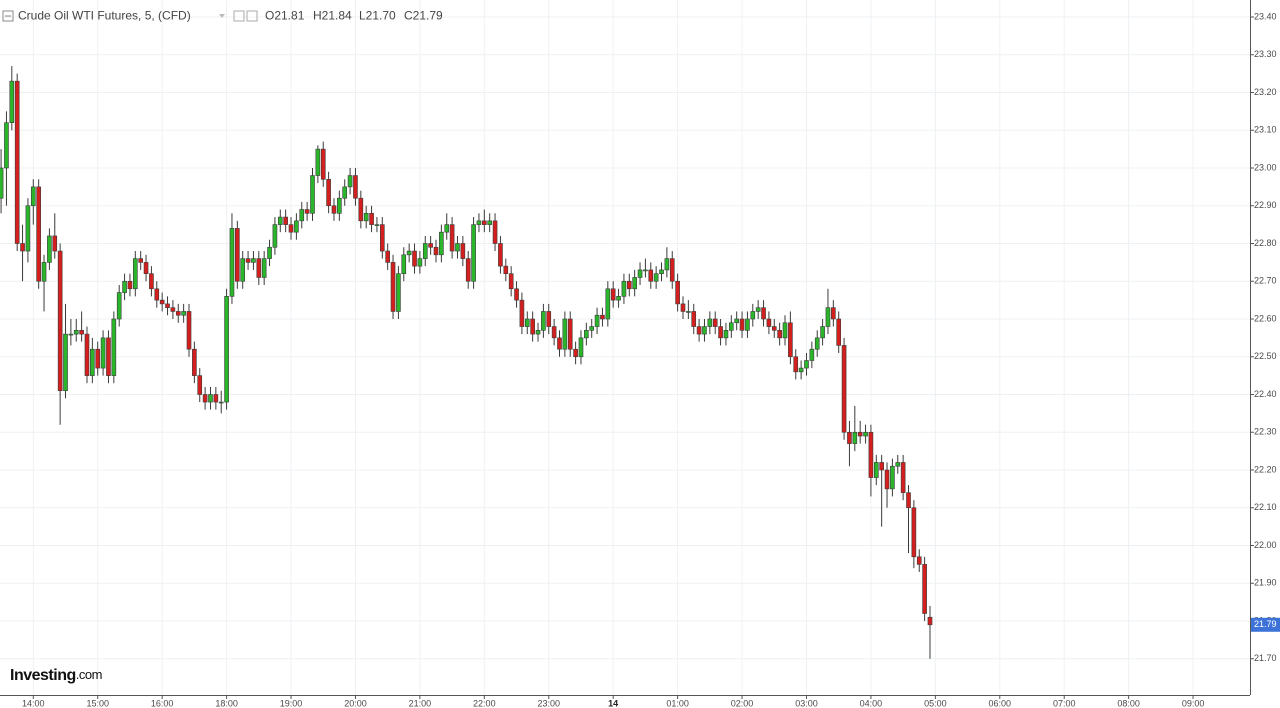 Image resolution: width=1280 pixels, height=708 pixels. What do you see at coordinates (222, 16) in the screenshot?
I see `dropdown-icon` at bounding box center [222, 16].